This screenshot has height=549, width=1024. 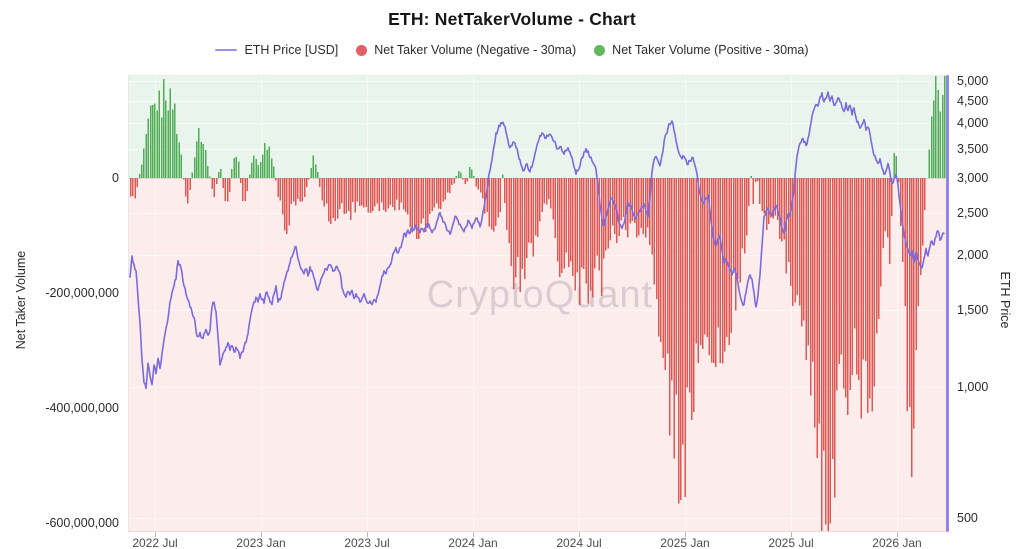 I want to click on y-right-tick-label: 2,000, so click(x=973, y=254).